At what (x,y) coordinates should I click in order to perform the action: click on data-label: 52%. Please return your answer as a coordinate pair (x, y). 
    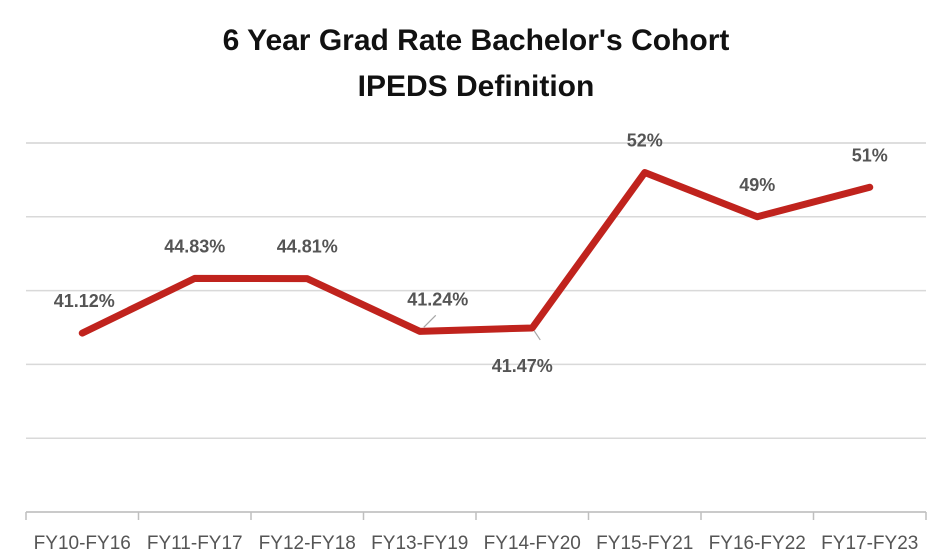
    Looking at the image, I should click on (645, 141).